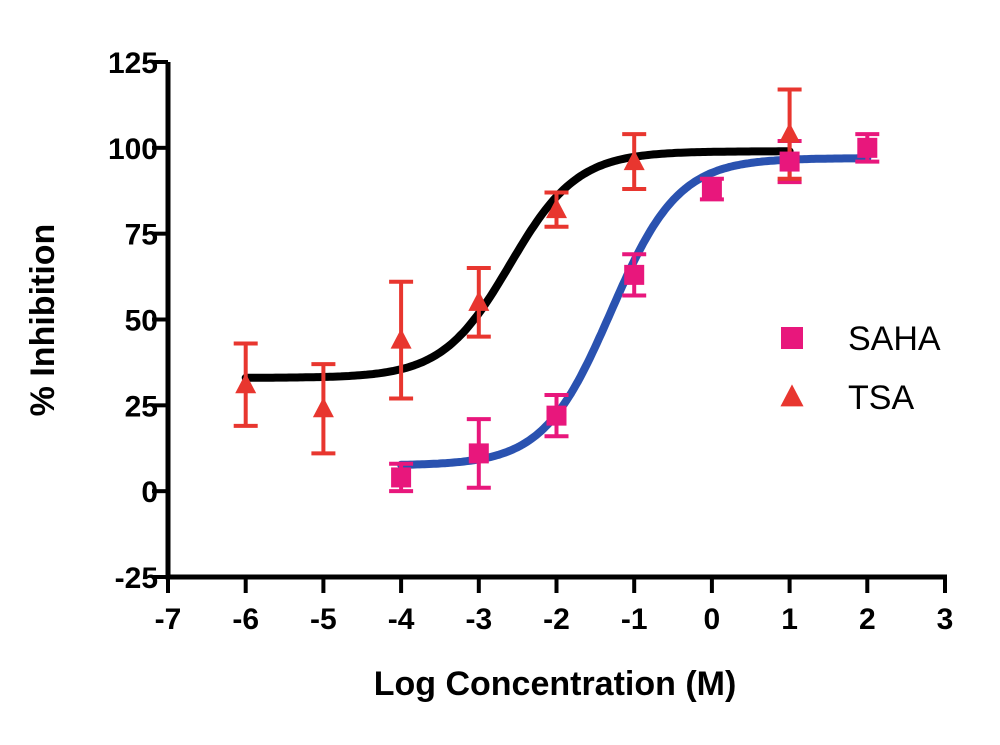 The width and height of the screenshot is (1000, 745). What do you see at coordinates (634, 619) in the screenshot?
I see `x-tick-label: -1` at bounding box center [634, 619].